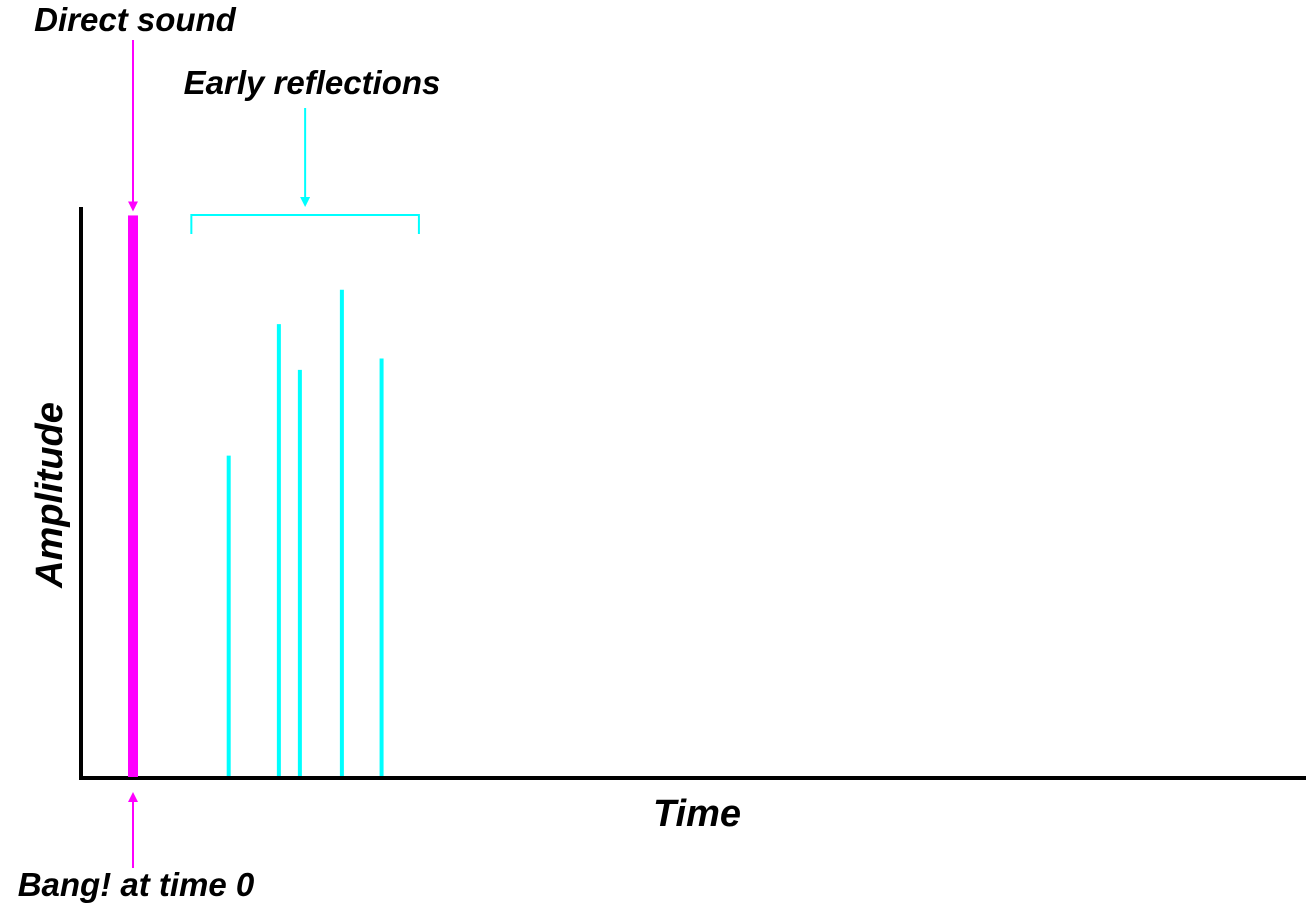 The image size is (1308, 912). What do you see at coordinates (697, 814) in the screenshot?
I see `x-axis-label: Time` at bounding box center [697, 814].